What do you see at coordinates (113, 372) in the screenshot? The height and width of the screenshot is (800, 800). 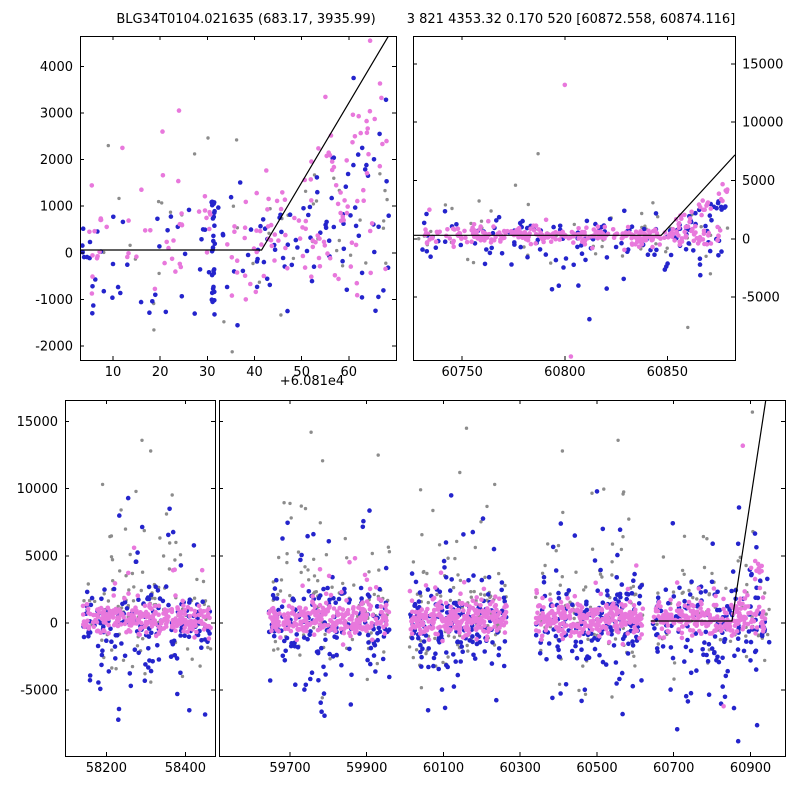 I see `x-tick-label: 10` at bounding box center [113, 372].